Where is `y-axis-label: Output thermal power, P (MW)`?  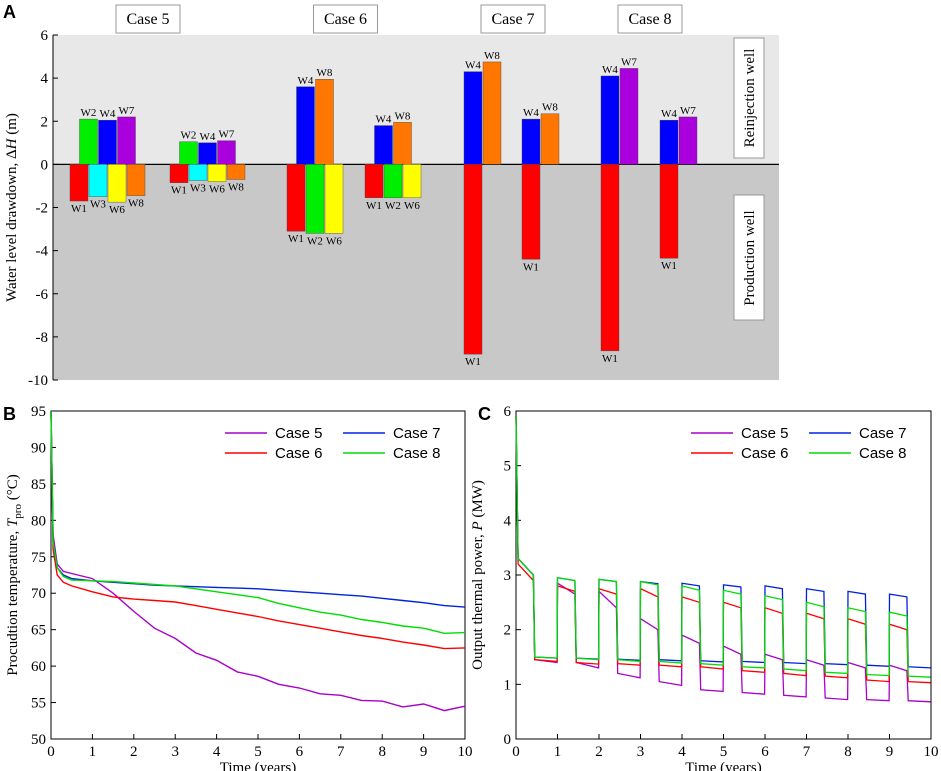 y-axis-label: Output thermal power, P (MW) is located at coordinates (478, 575).